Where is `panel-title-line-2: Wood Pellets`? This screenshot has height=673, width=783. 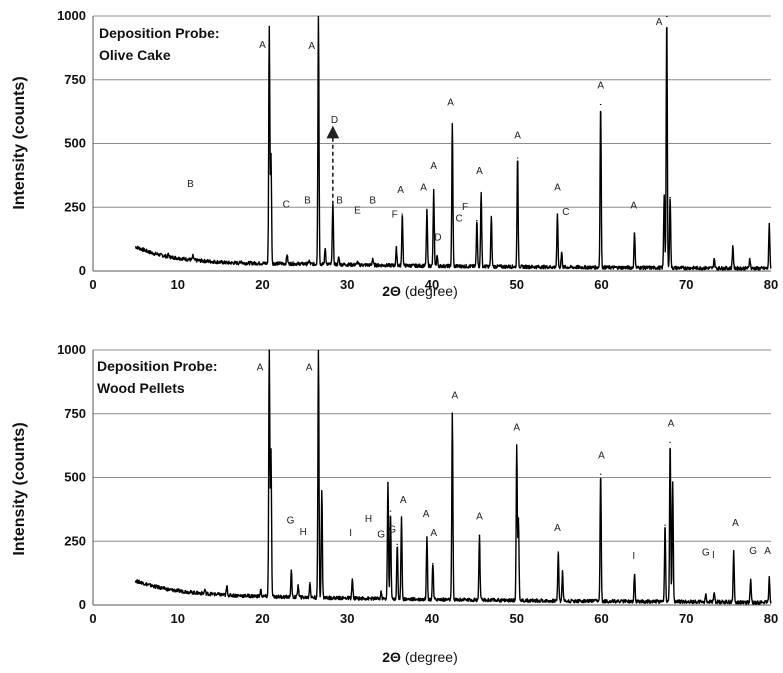 panel-title-line-2: Wood Pellets is located at coordinates (141, 388).